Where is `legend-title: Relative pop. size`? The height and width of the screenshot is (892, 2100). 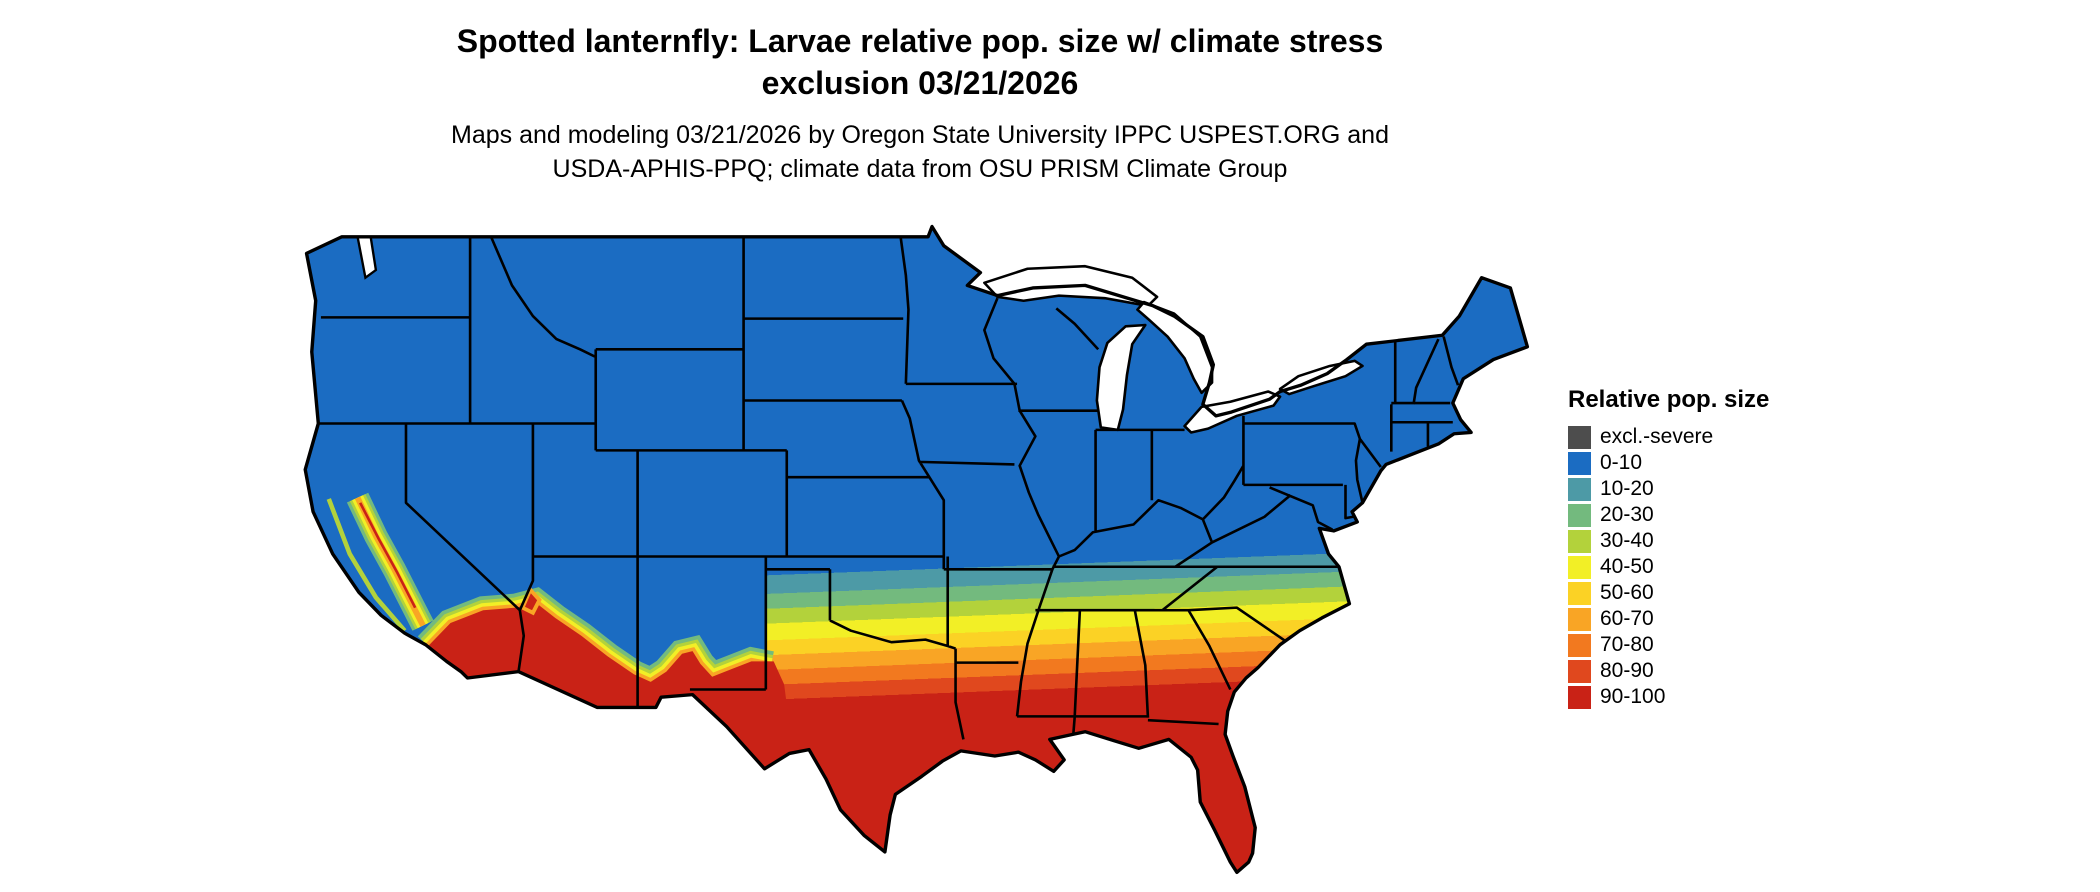
legend-title: Relative pop. size is located at coordinates (1669, 399).